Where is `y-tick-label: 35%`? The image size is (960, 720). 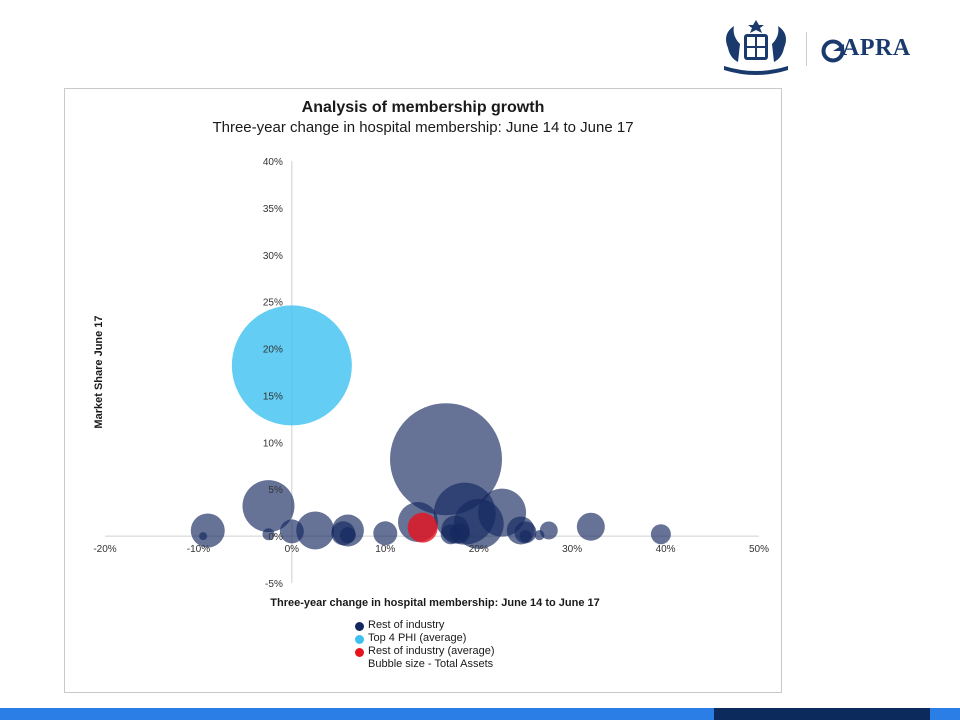
y-tick-label: 35% is located at coordinates (273, 209).